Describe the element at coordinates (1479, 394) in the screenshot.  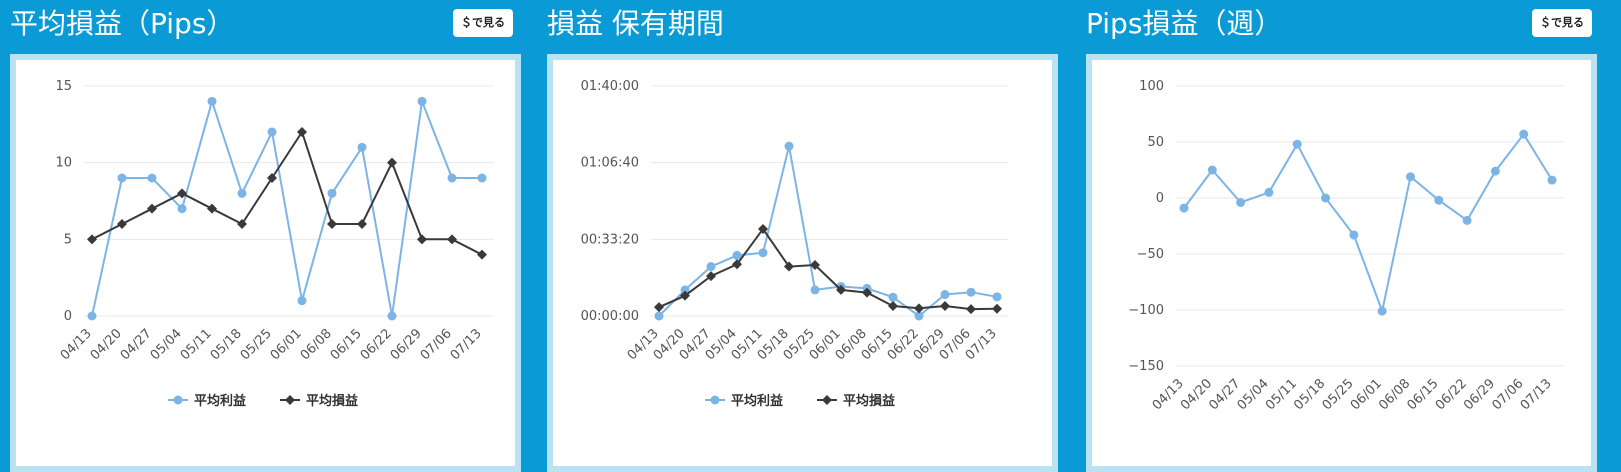
I see `x-tick-label: 06/29` at that location.